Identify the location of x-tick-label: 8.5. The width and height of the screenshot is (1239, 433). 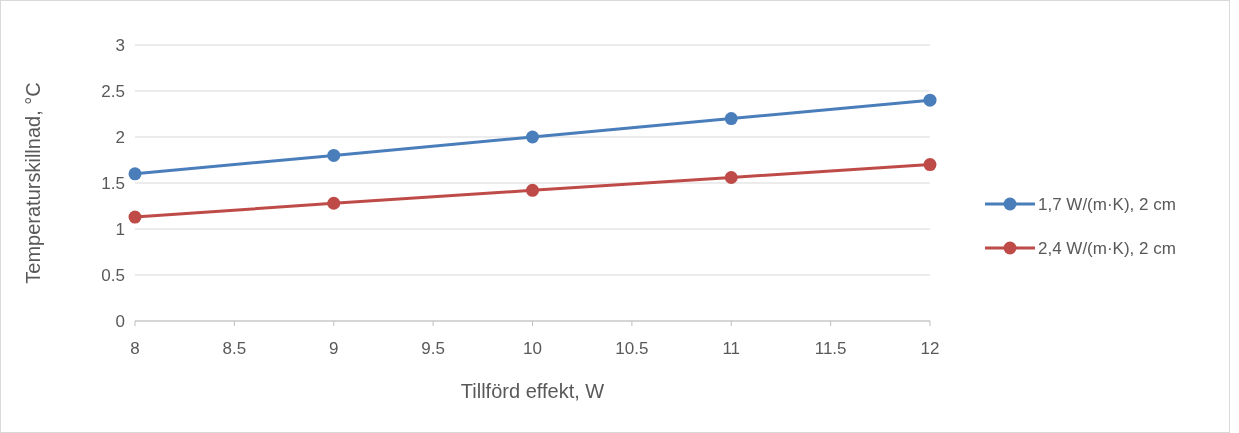
(234, 348).